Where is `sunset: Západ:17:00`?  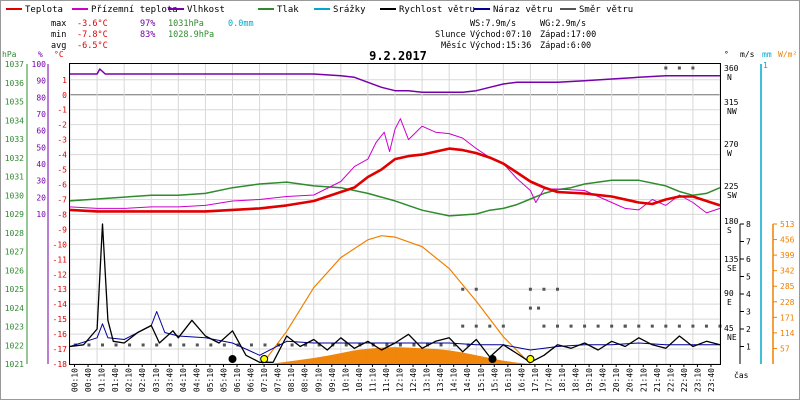 sunset: Západ:17:00 is located at coordinates (568, 35).